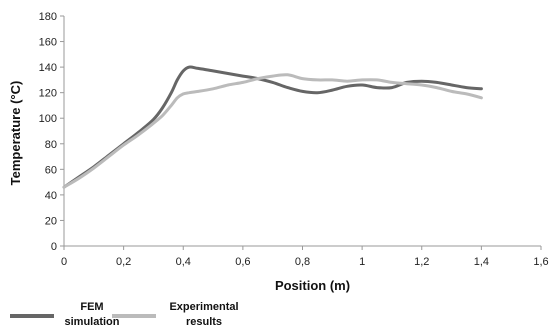 The image size is (557, 334). I want to click on legend-item-experimental: Experimental results, so click(197, 317).